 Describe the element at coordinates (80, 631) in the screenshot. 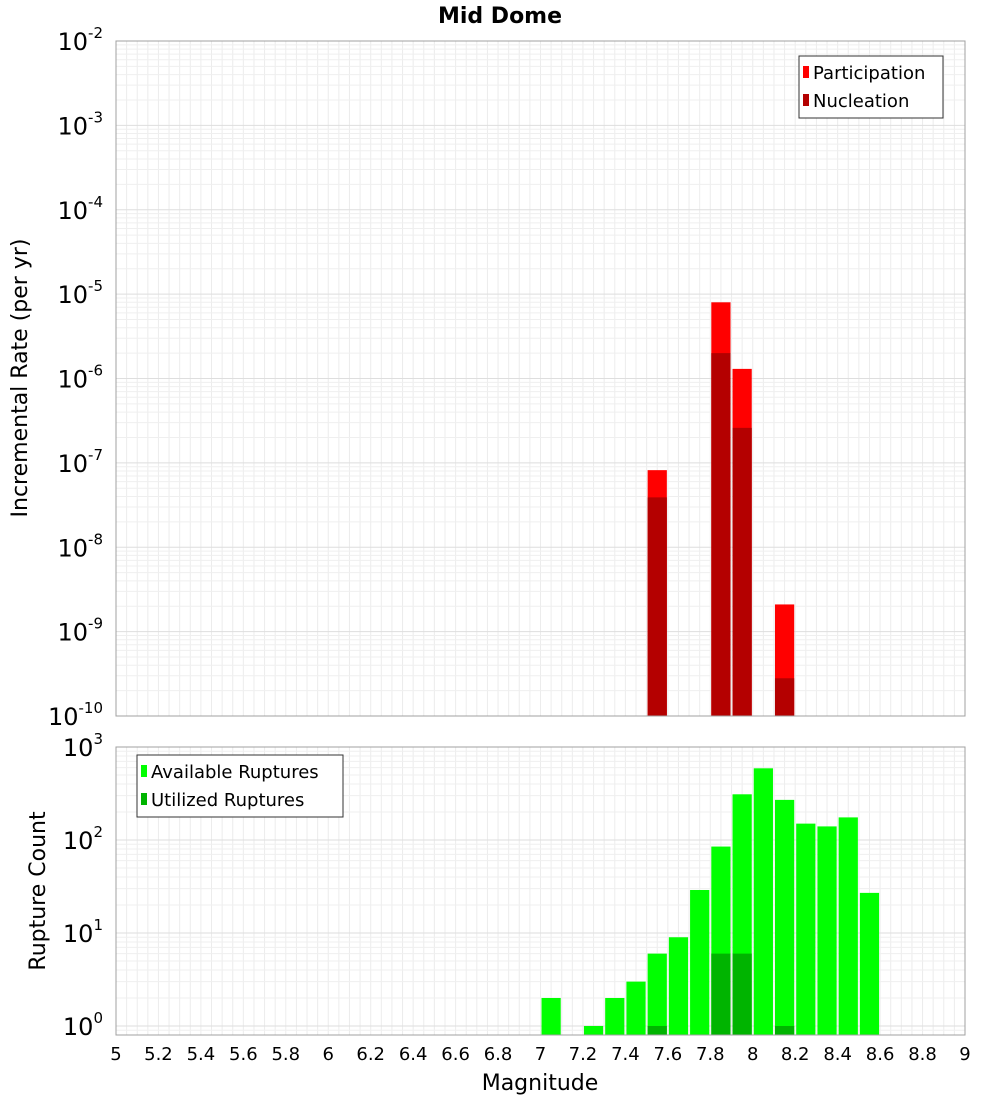

I see `top-y-tick-label: 10⁻⁹` at that location.